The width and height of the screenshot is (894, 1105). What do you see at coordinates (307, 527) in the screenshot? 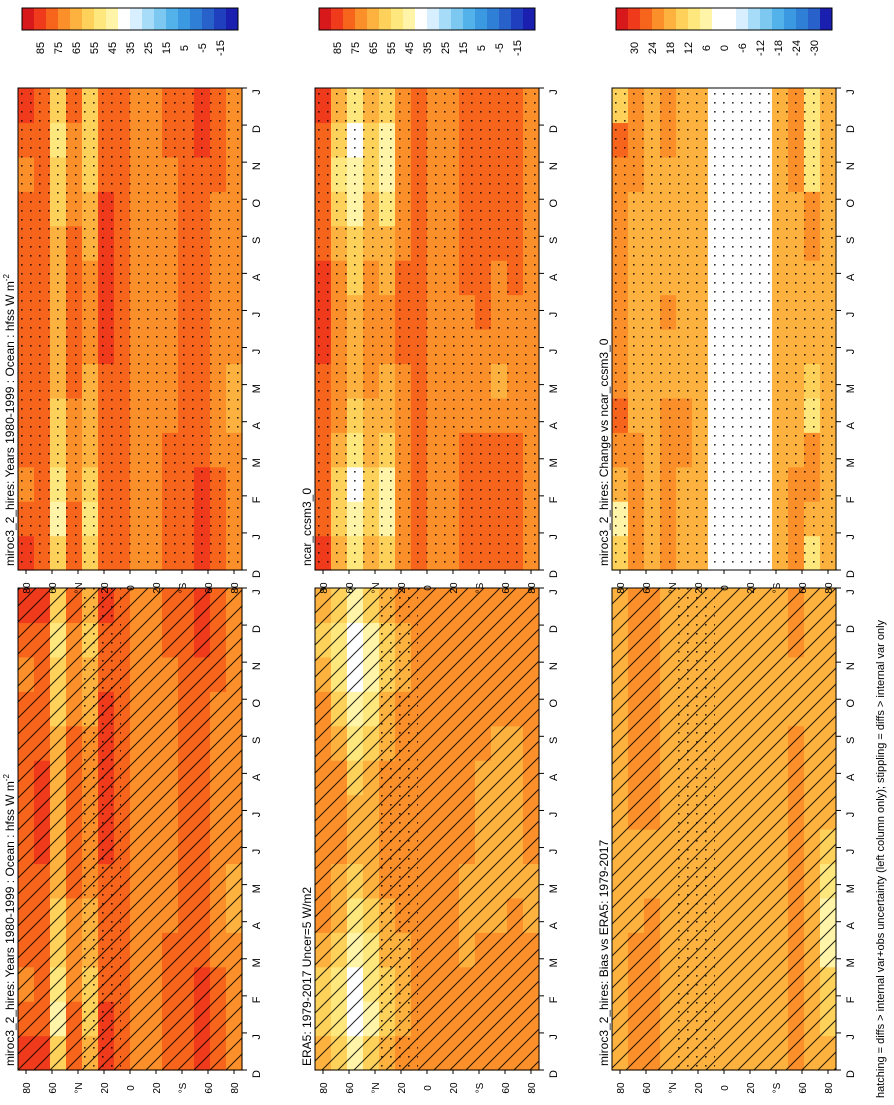
I see `panel-title: ncar_ccsm3_0` at bounding box center [307, 527].